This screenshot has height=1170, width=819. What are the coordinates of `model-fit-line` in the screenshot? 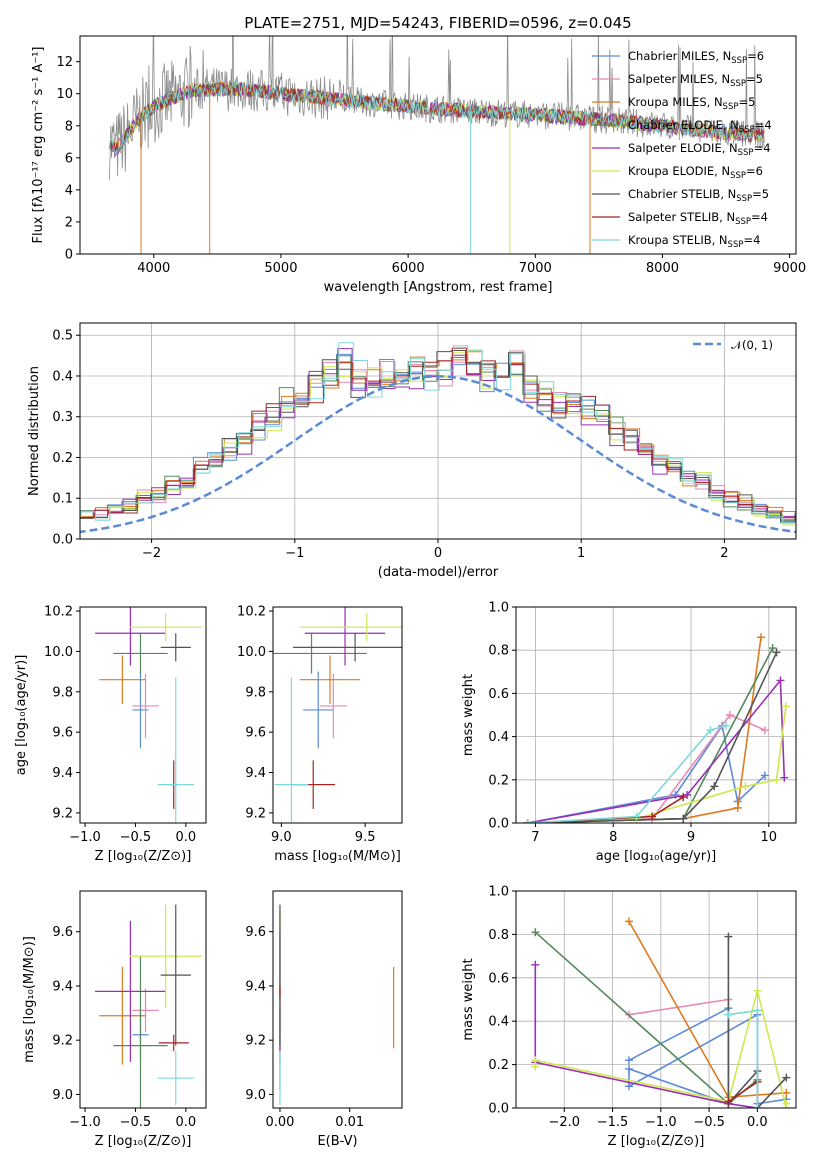 It's located at (436, 116).